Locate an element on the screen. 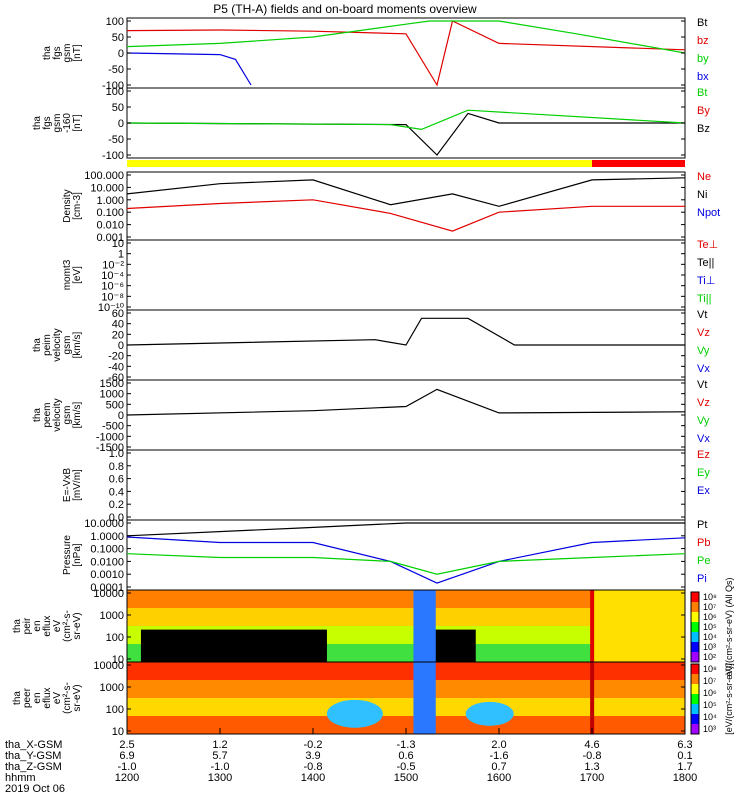 The width and height of the screenshot is (750, 800). y-tick-label: -100 is located at coordinates (113, 86).